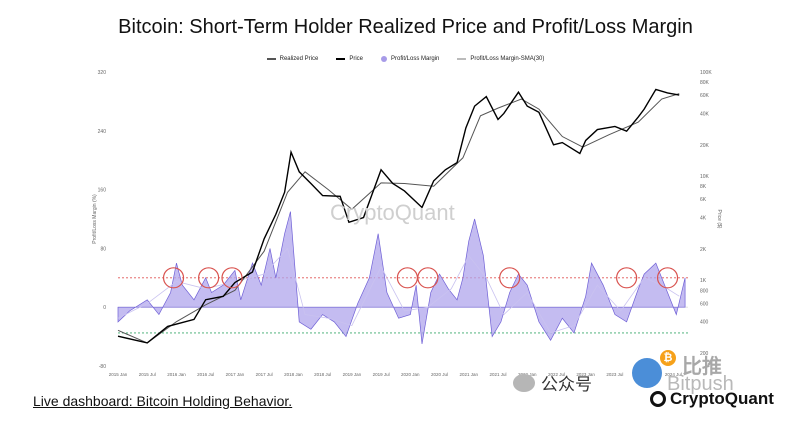 The image size is (811, 424). Describe the element at coordinates (705, 146) in the screenshot. I see `y-right-tick-label: 20K` at that location.